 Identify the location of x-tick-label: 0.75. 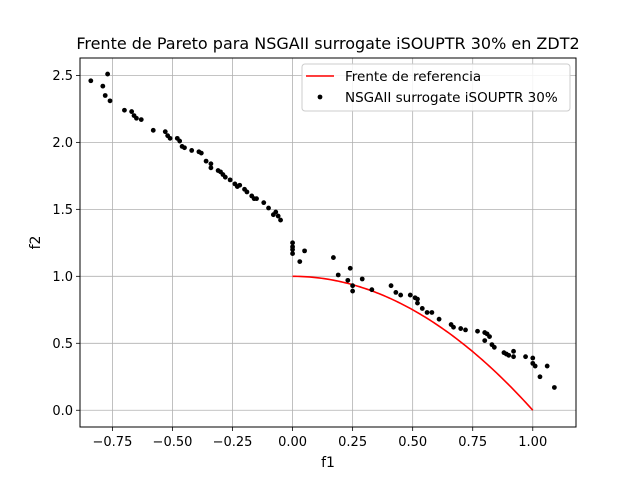
(472, 442).